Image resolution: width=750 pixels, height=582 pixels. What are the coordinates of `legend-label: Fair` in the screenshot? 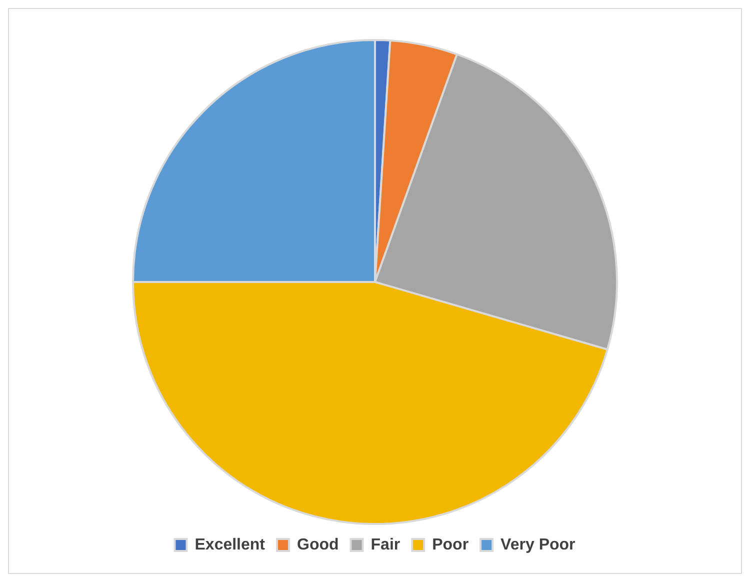 It's located at (385, 545).